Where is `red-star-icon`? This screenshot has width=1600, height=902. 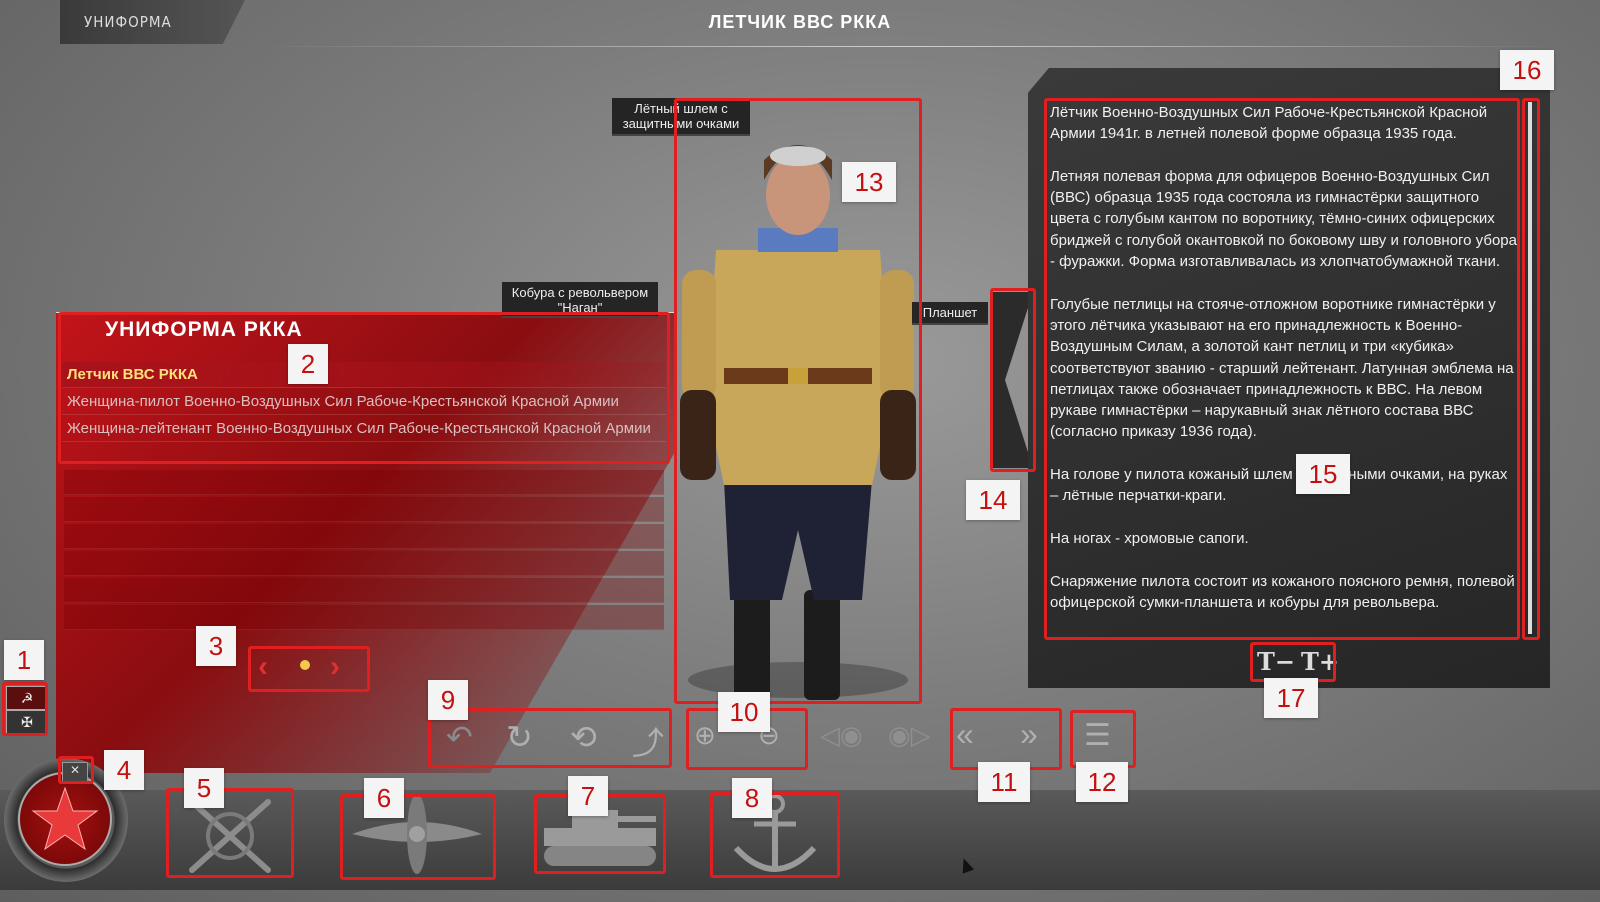 red-star-icon is located at coordinates (65, 819).